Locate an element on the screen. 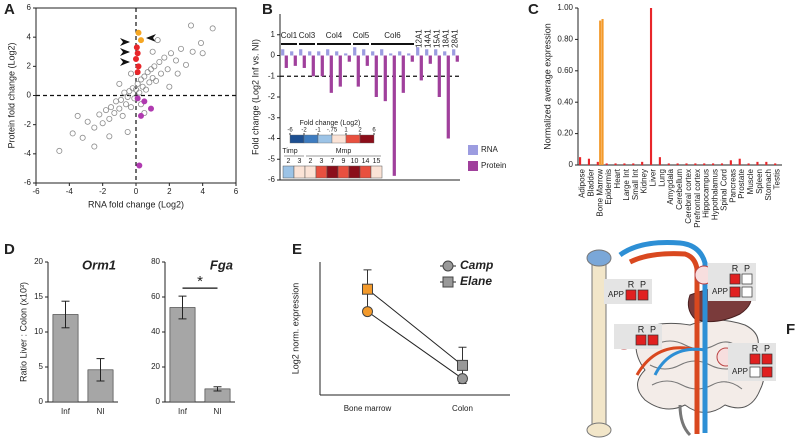 Image resolution: width=800 pixels, height=443 pixels. colorbar-tick-label: 6 is located at coordinates (374, 131).